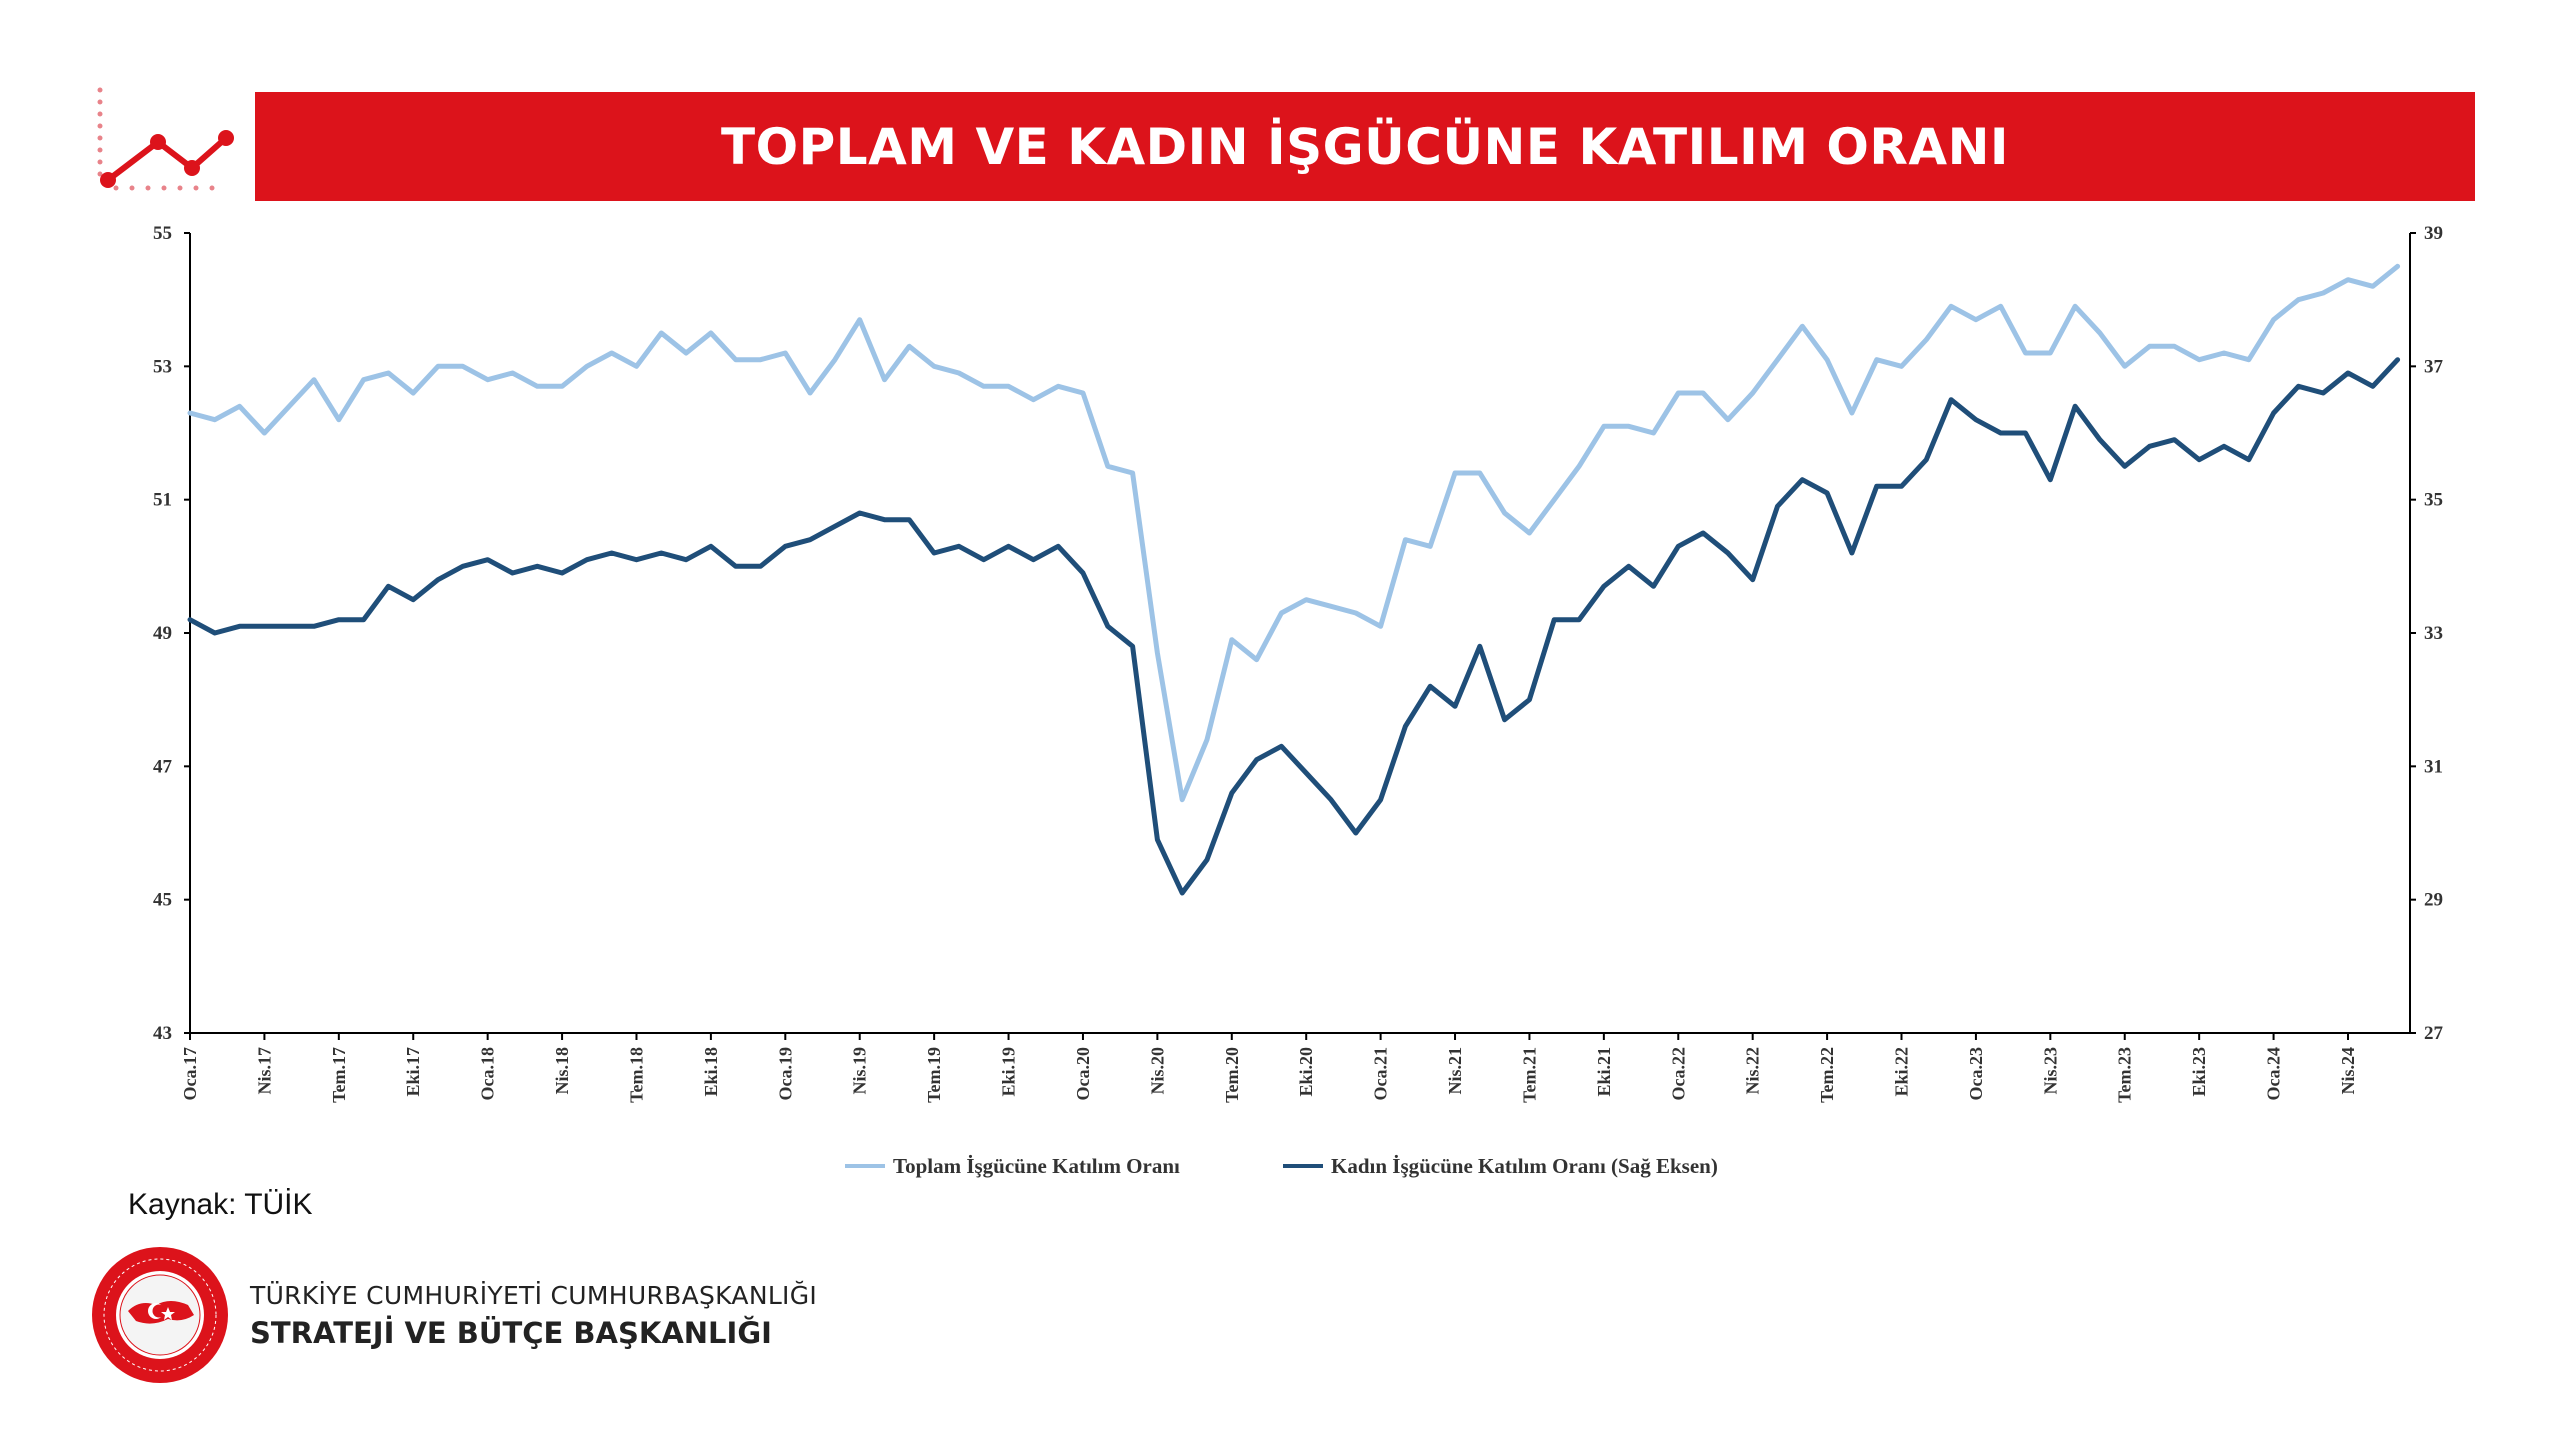  I want to click on left-tick-label: 55, so click(162, 233).